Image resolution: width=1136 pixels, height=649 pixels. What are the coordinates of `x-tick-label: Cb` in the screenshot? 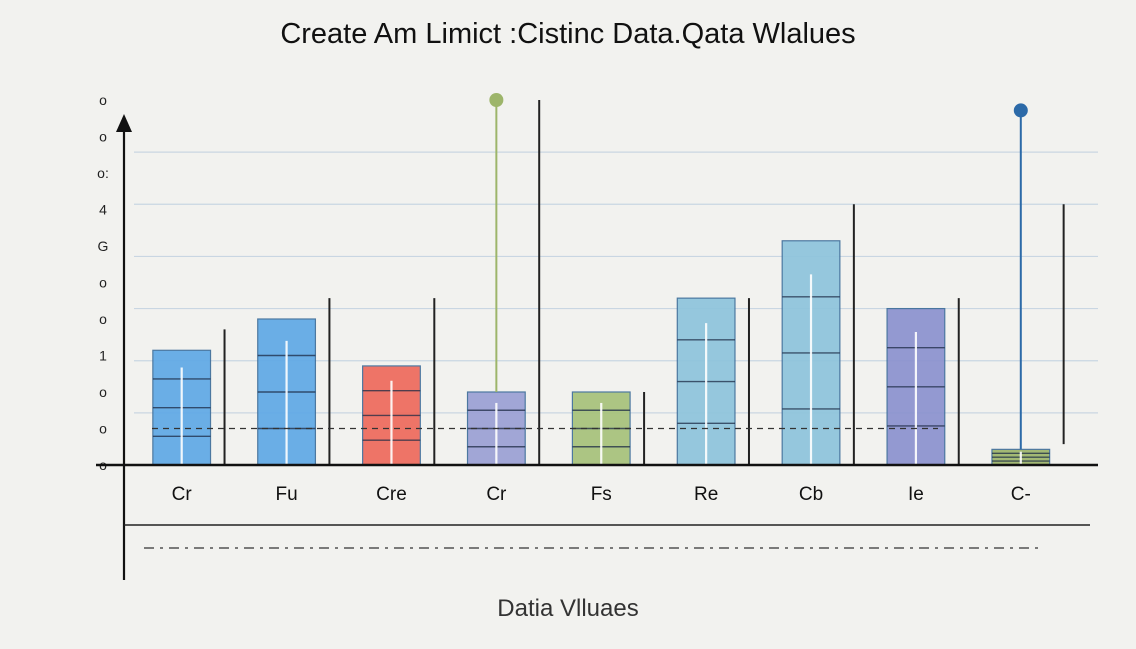 It's located at (811, 494).